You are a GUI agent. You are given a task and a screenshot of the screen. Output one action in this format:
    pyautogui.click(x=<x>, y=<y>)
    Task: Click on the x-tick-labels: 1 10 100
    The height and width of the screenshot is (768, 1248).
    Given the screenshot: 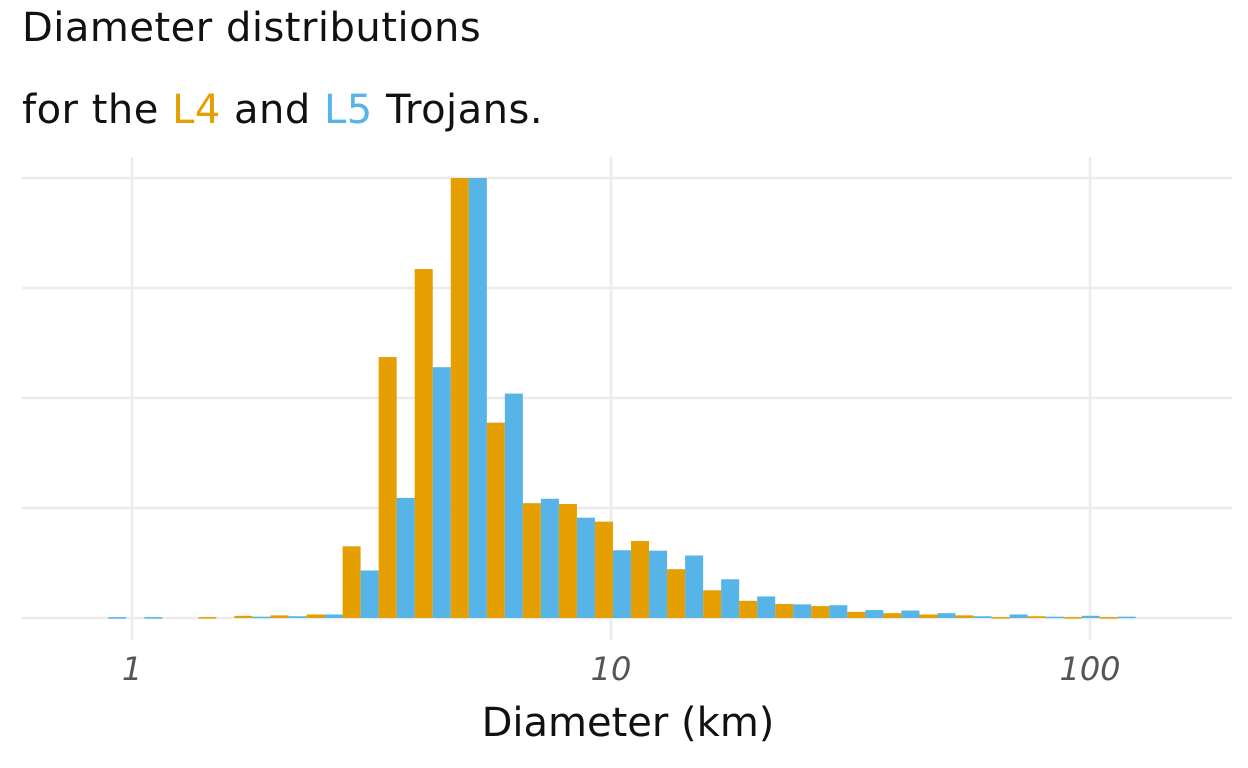 What is the action you would take?
    pyautogui.click(x=621, y=669)
    